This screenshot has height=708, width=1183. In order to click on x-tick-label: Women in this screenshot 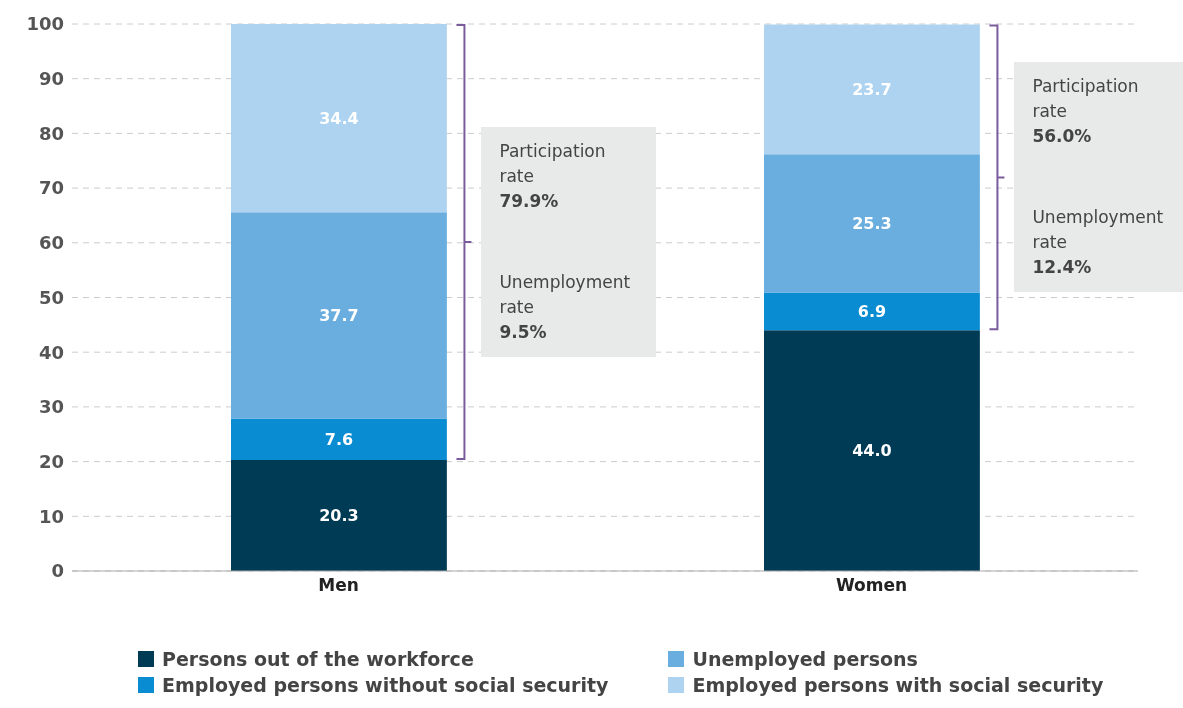, I will do `click(871, 585)`.